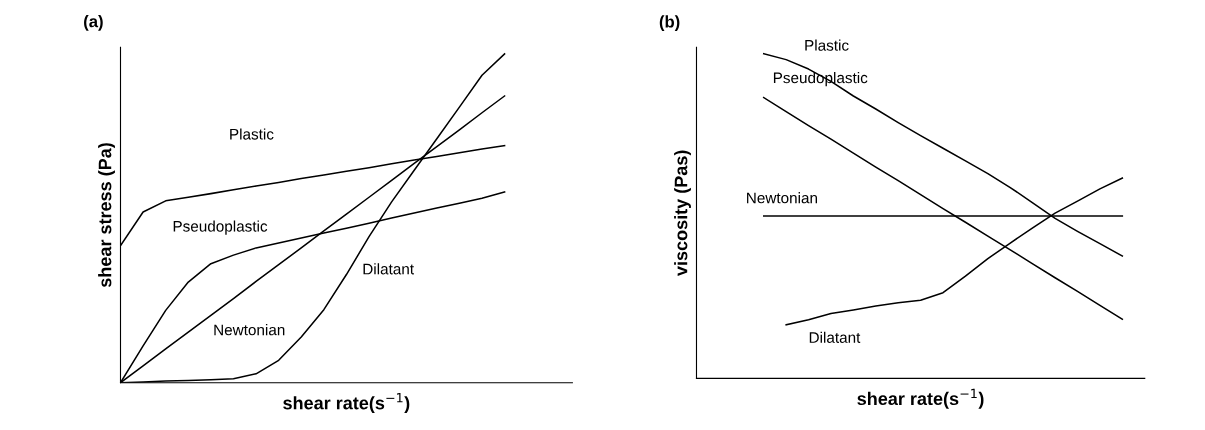  What do you see at coordinates (106, 215) in the screenshot?
I see `y-axis-title: shear stress (Pa)` at bounding box center [106, 215].